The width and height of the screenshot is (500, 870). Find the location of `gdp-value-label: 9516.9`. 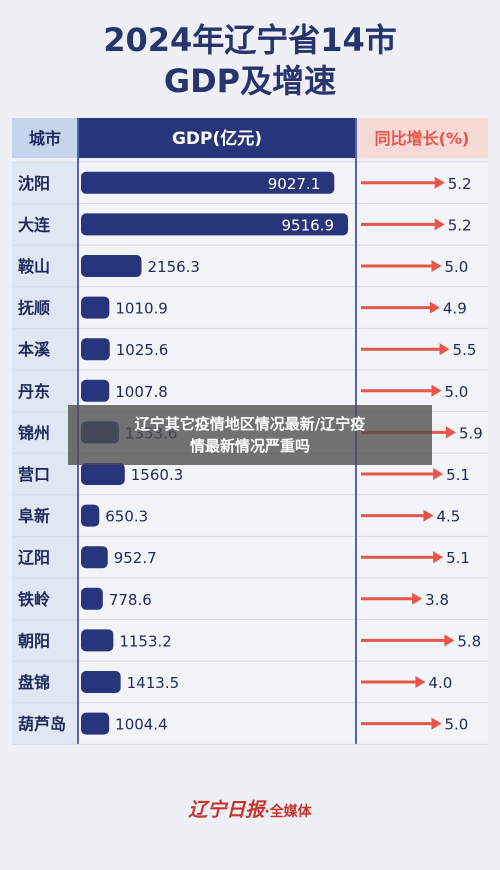

gdp-value-label: 9516.9 is located at coordinates (308, 225).